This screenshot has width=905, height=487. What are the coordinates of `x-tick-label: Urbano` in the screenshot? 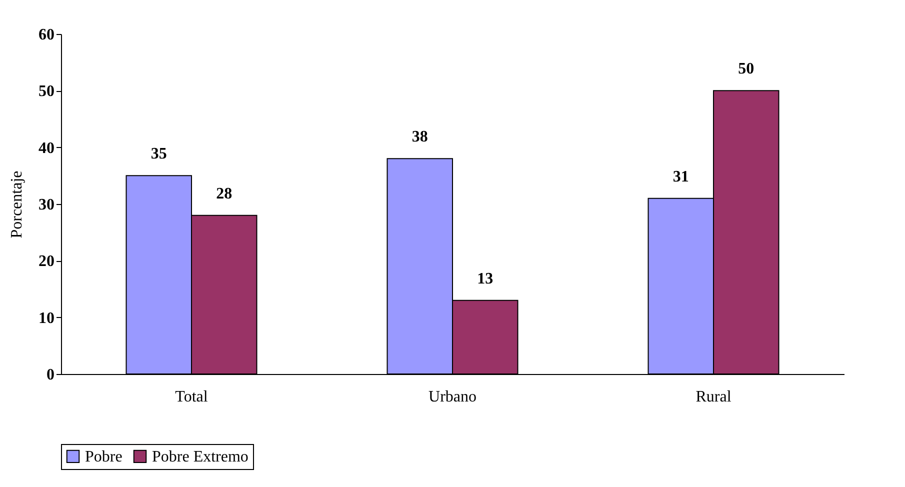 It's located at (452, 397).